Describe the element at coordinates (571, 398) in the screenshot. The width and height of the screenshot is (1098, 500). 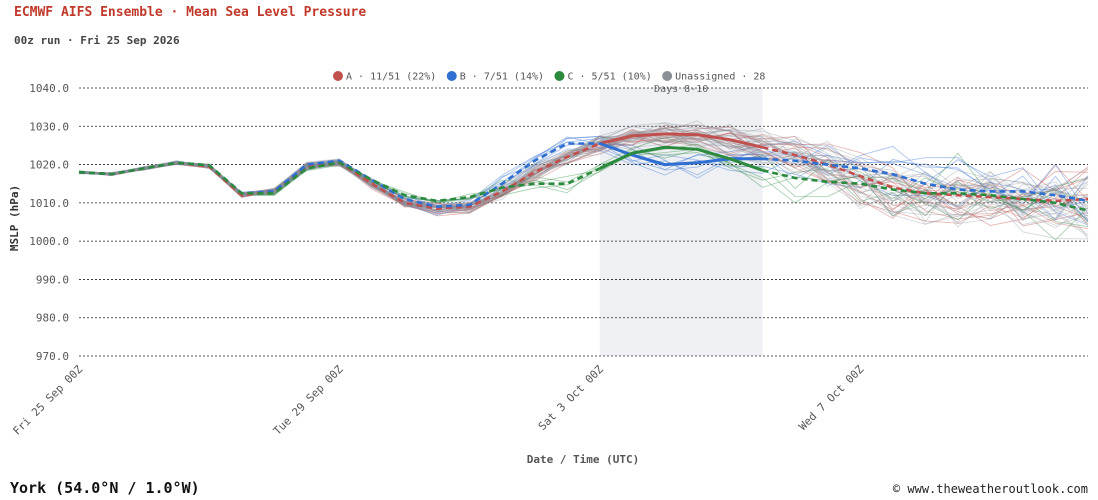
I see `x-tick-label: Sat 3 Oct 00Z` at that location.